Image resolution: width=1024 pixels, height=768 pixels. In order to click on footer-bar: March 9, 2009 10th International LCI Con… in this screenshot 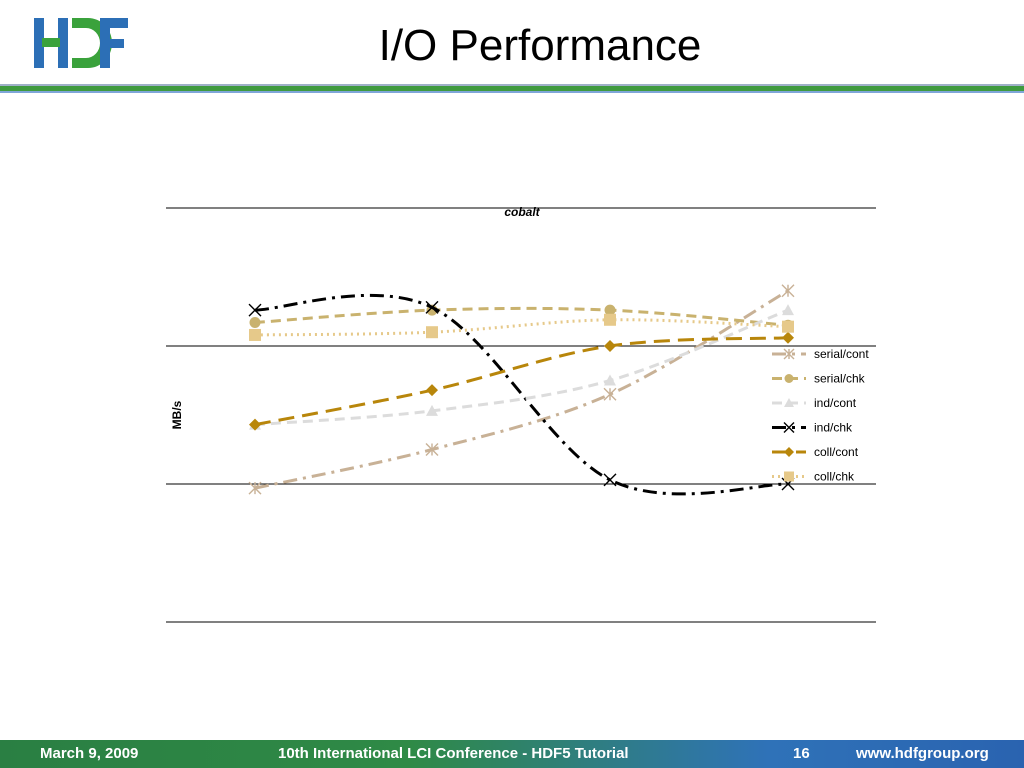, I will do `click(512, 754)`.